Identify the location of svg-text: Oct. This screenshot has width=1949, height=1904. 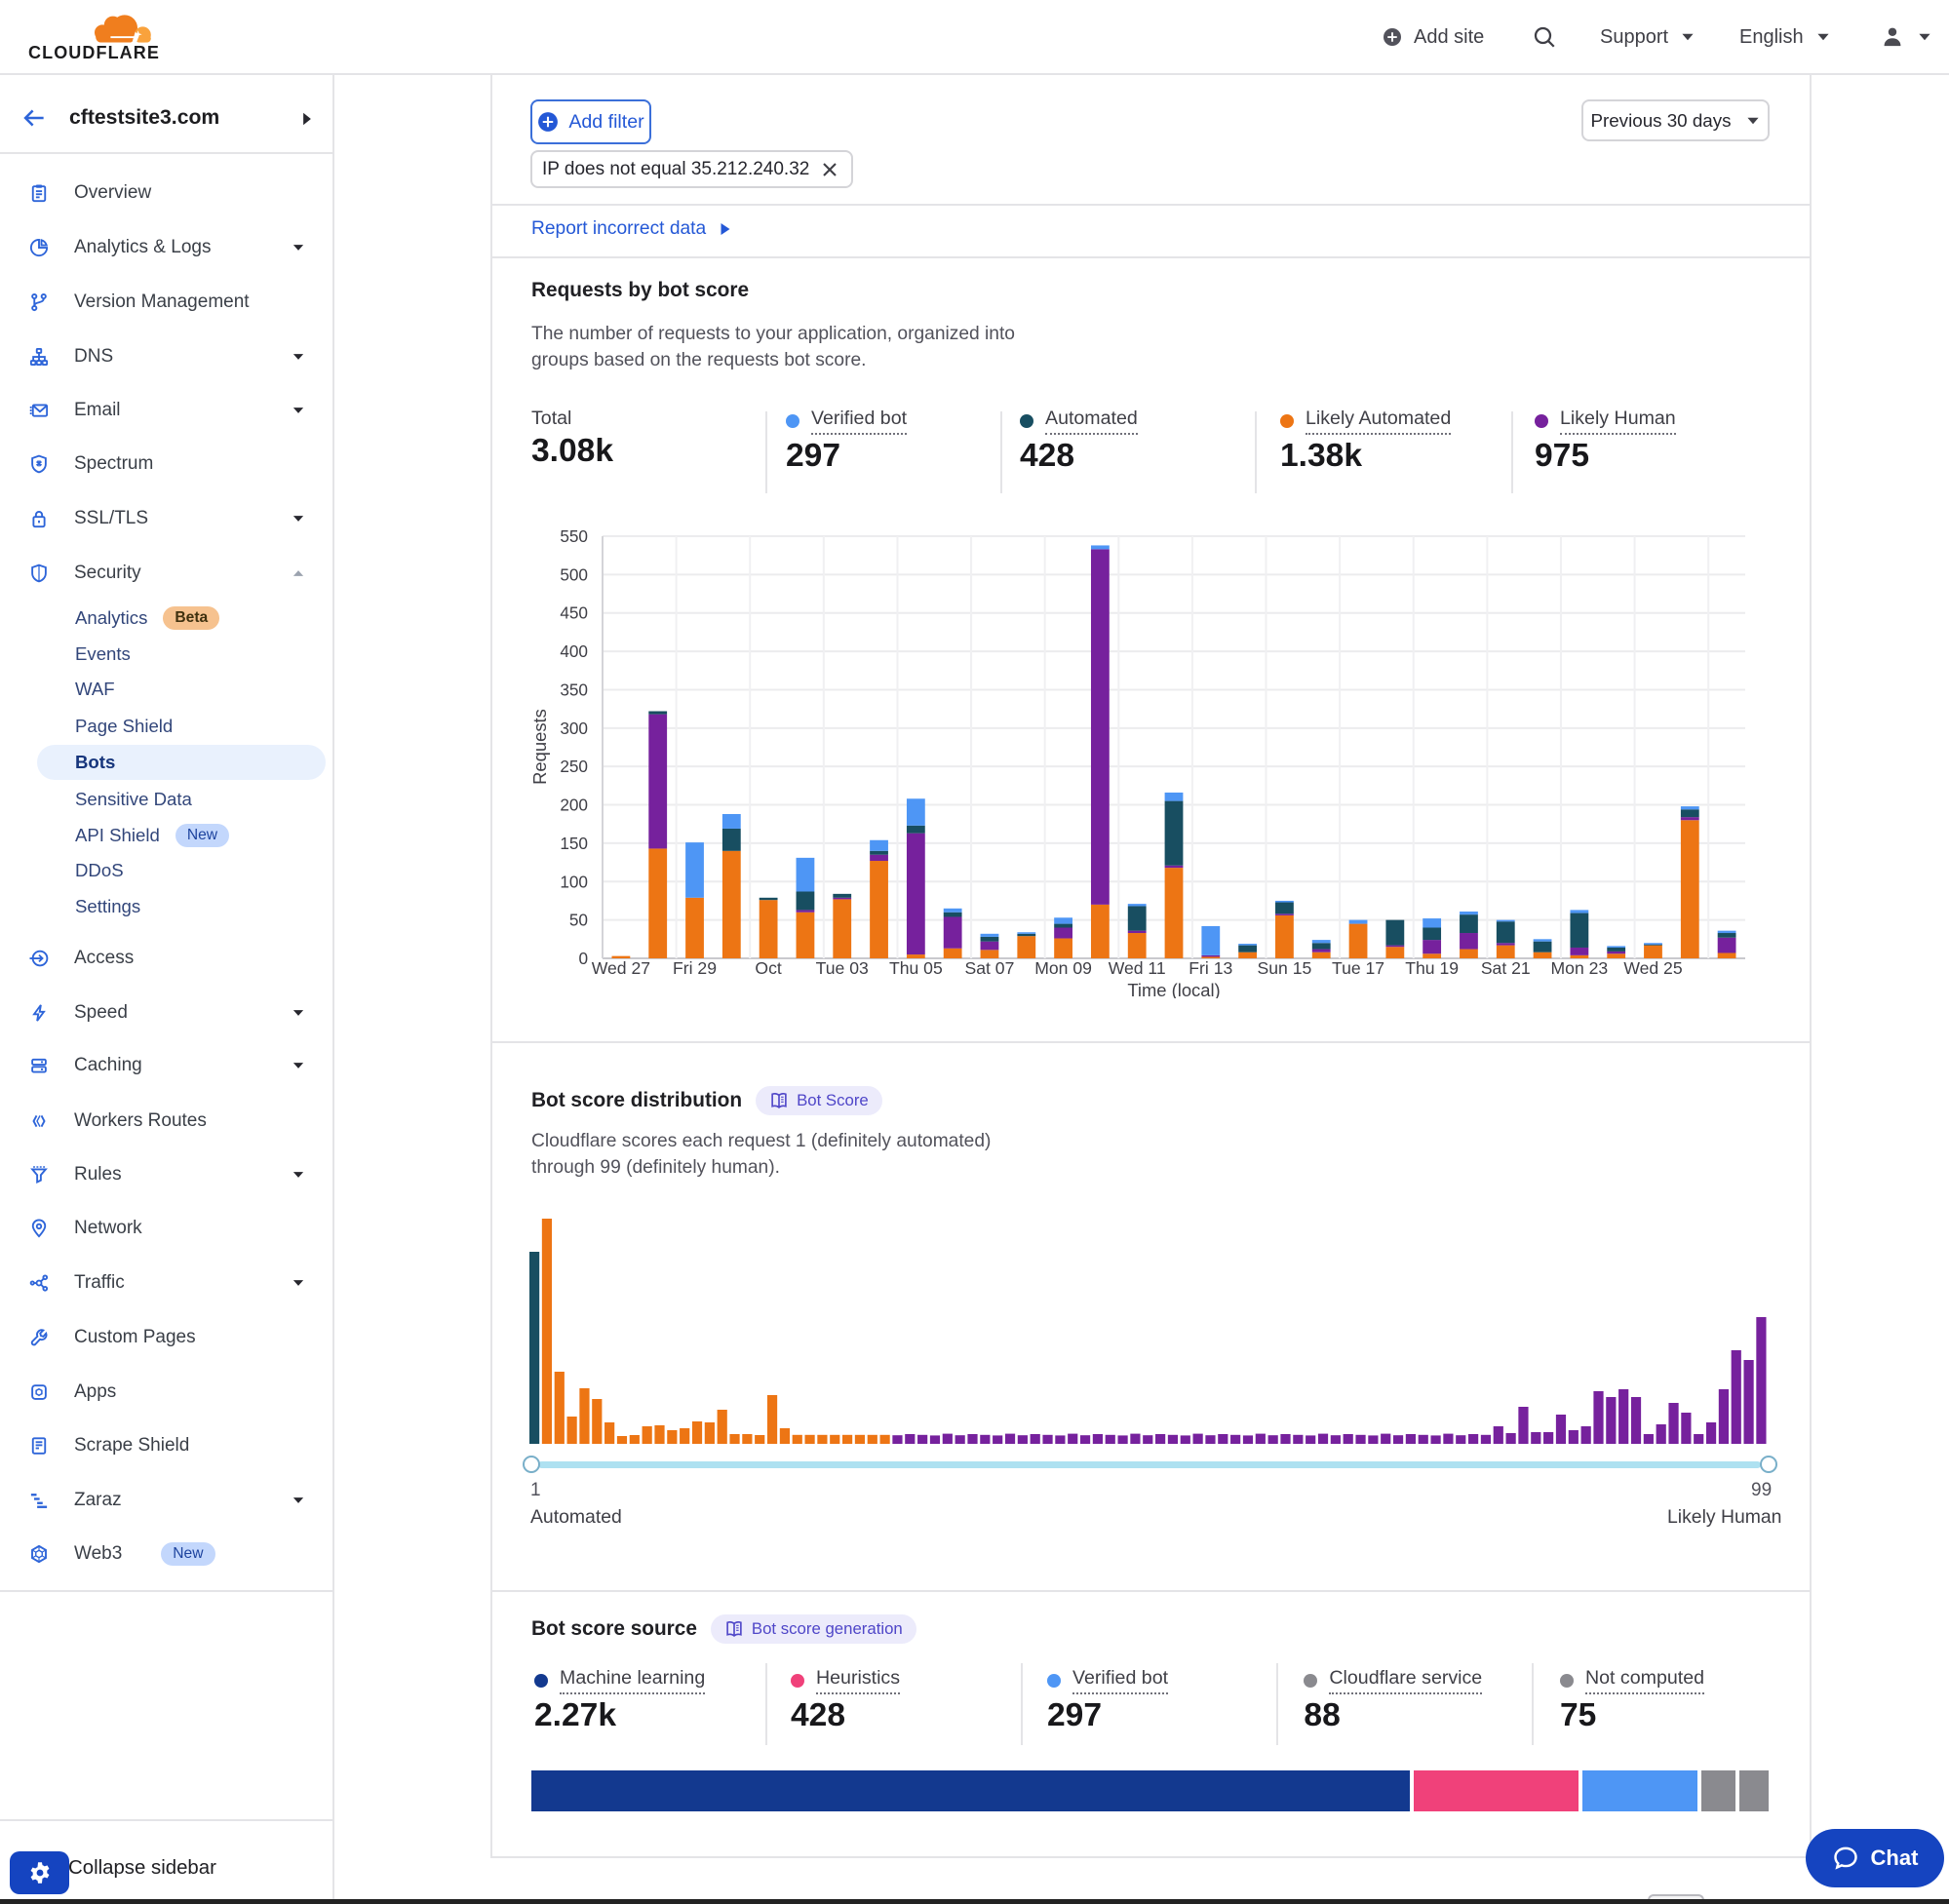
(768, 968).